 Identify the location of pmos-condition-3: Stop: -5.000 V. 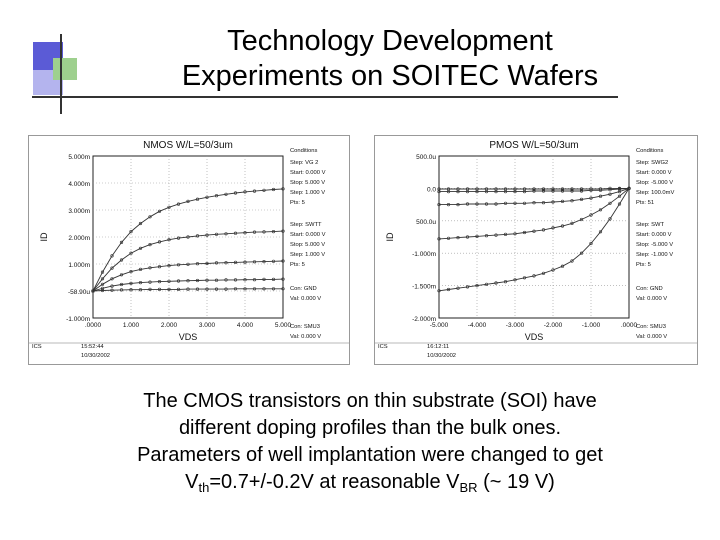
(654, 183).